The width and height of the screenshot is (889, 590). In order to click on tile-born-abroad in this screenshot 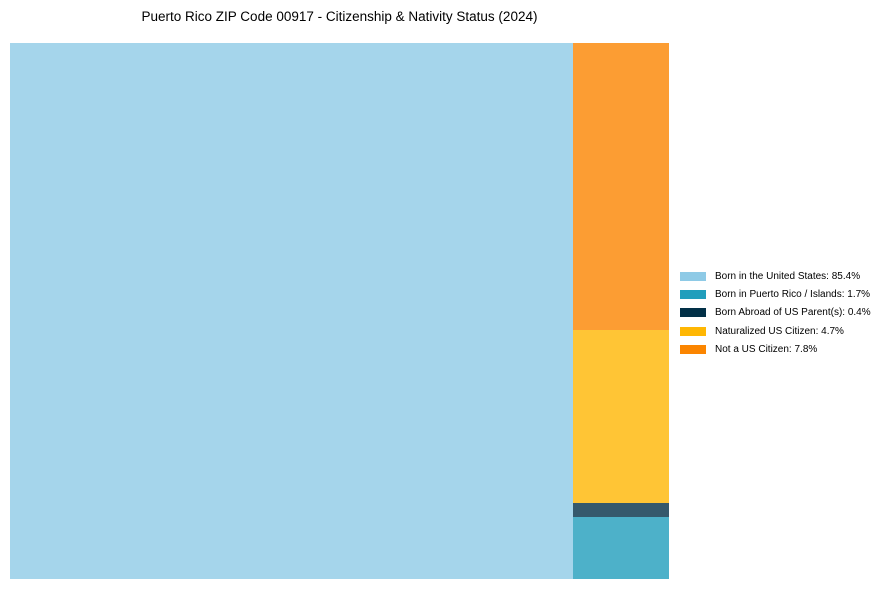, I will do `click(621, 510)`.